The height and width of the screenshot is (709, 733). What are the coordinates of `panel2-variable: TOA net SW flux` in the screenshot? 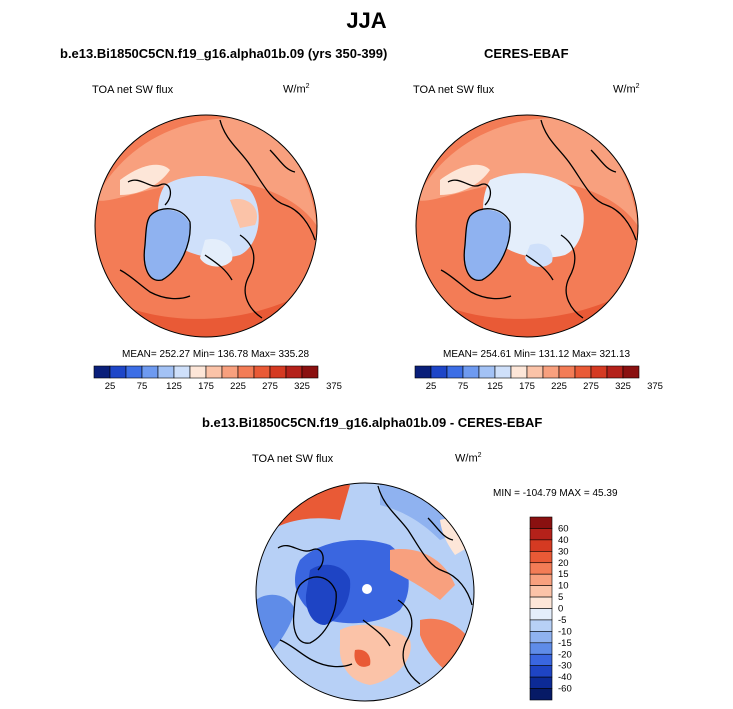 It's located at (454, 90).